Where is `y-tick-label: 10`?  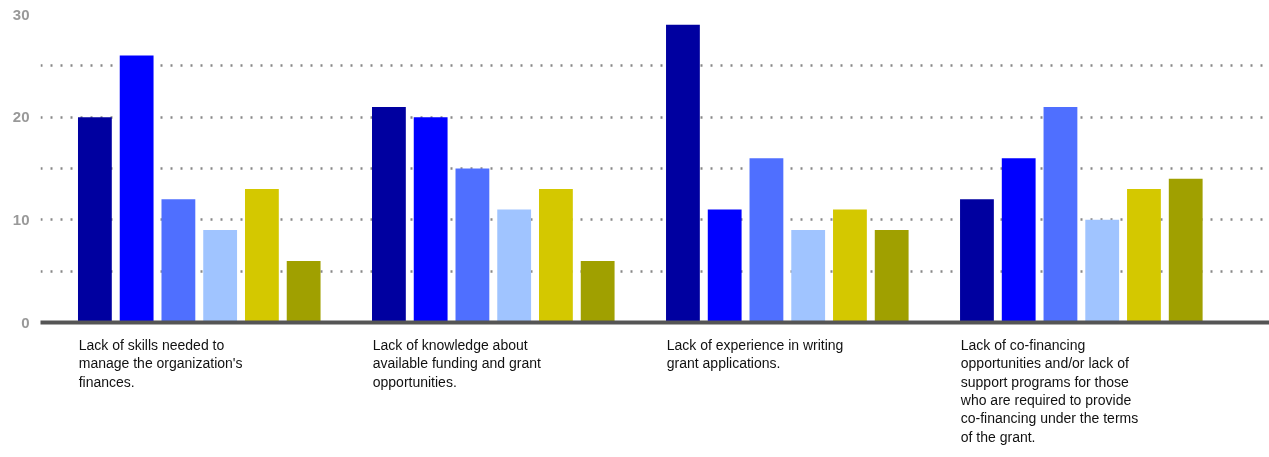 y-tick-label: 10 is located at coordinates (21, 219).